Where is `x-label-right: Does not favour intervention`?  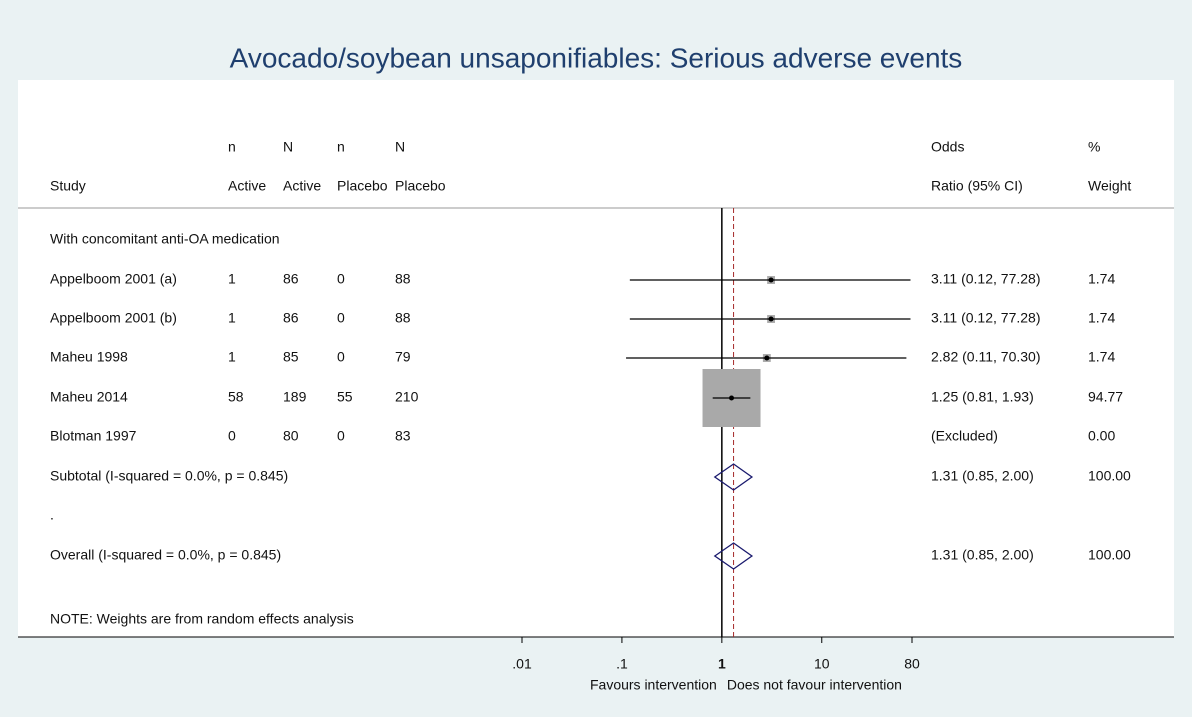
x-label-right: Does not favour intervention is located at coordinates (814, 685).